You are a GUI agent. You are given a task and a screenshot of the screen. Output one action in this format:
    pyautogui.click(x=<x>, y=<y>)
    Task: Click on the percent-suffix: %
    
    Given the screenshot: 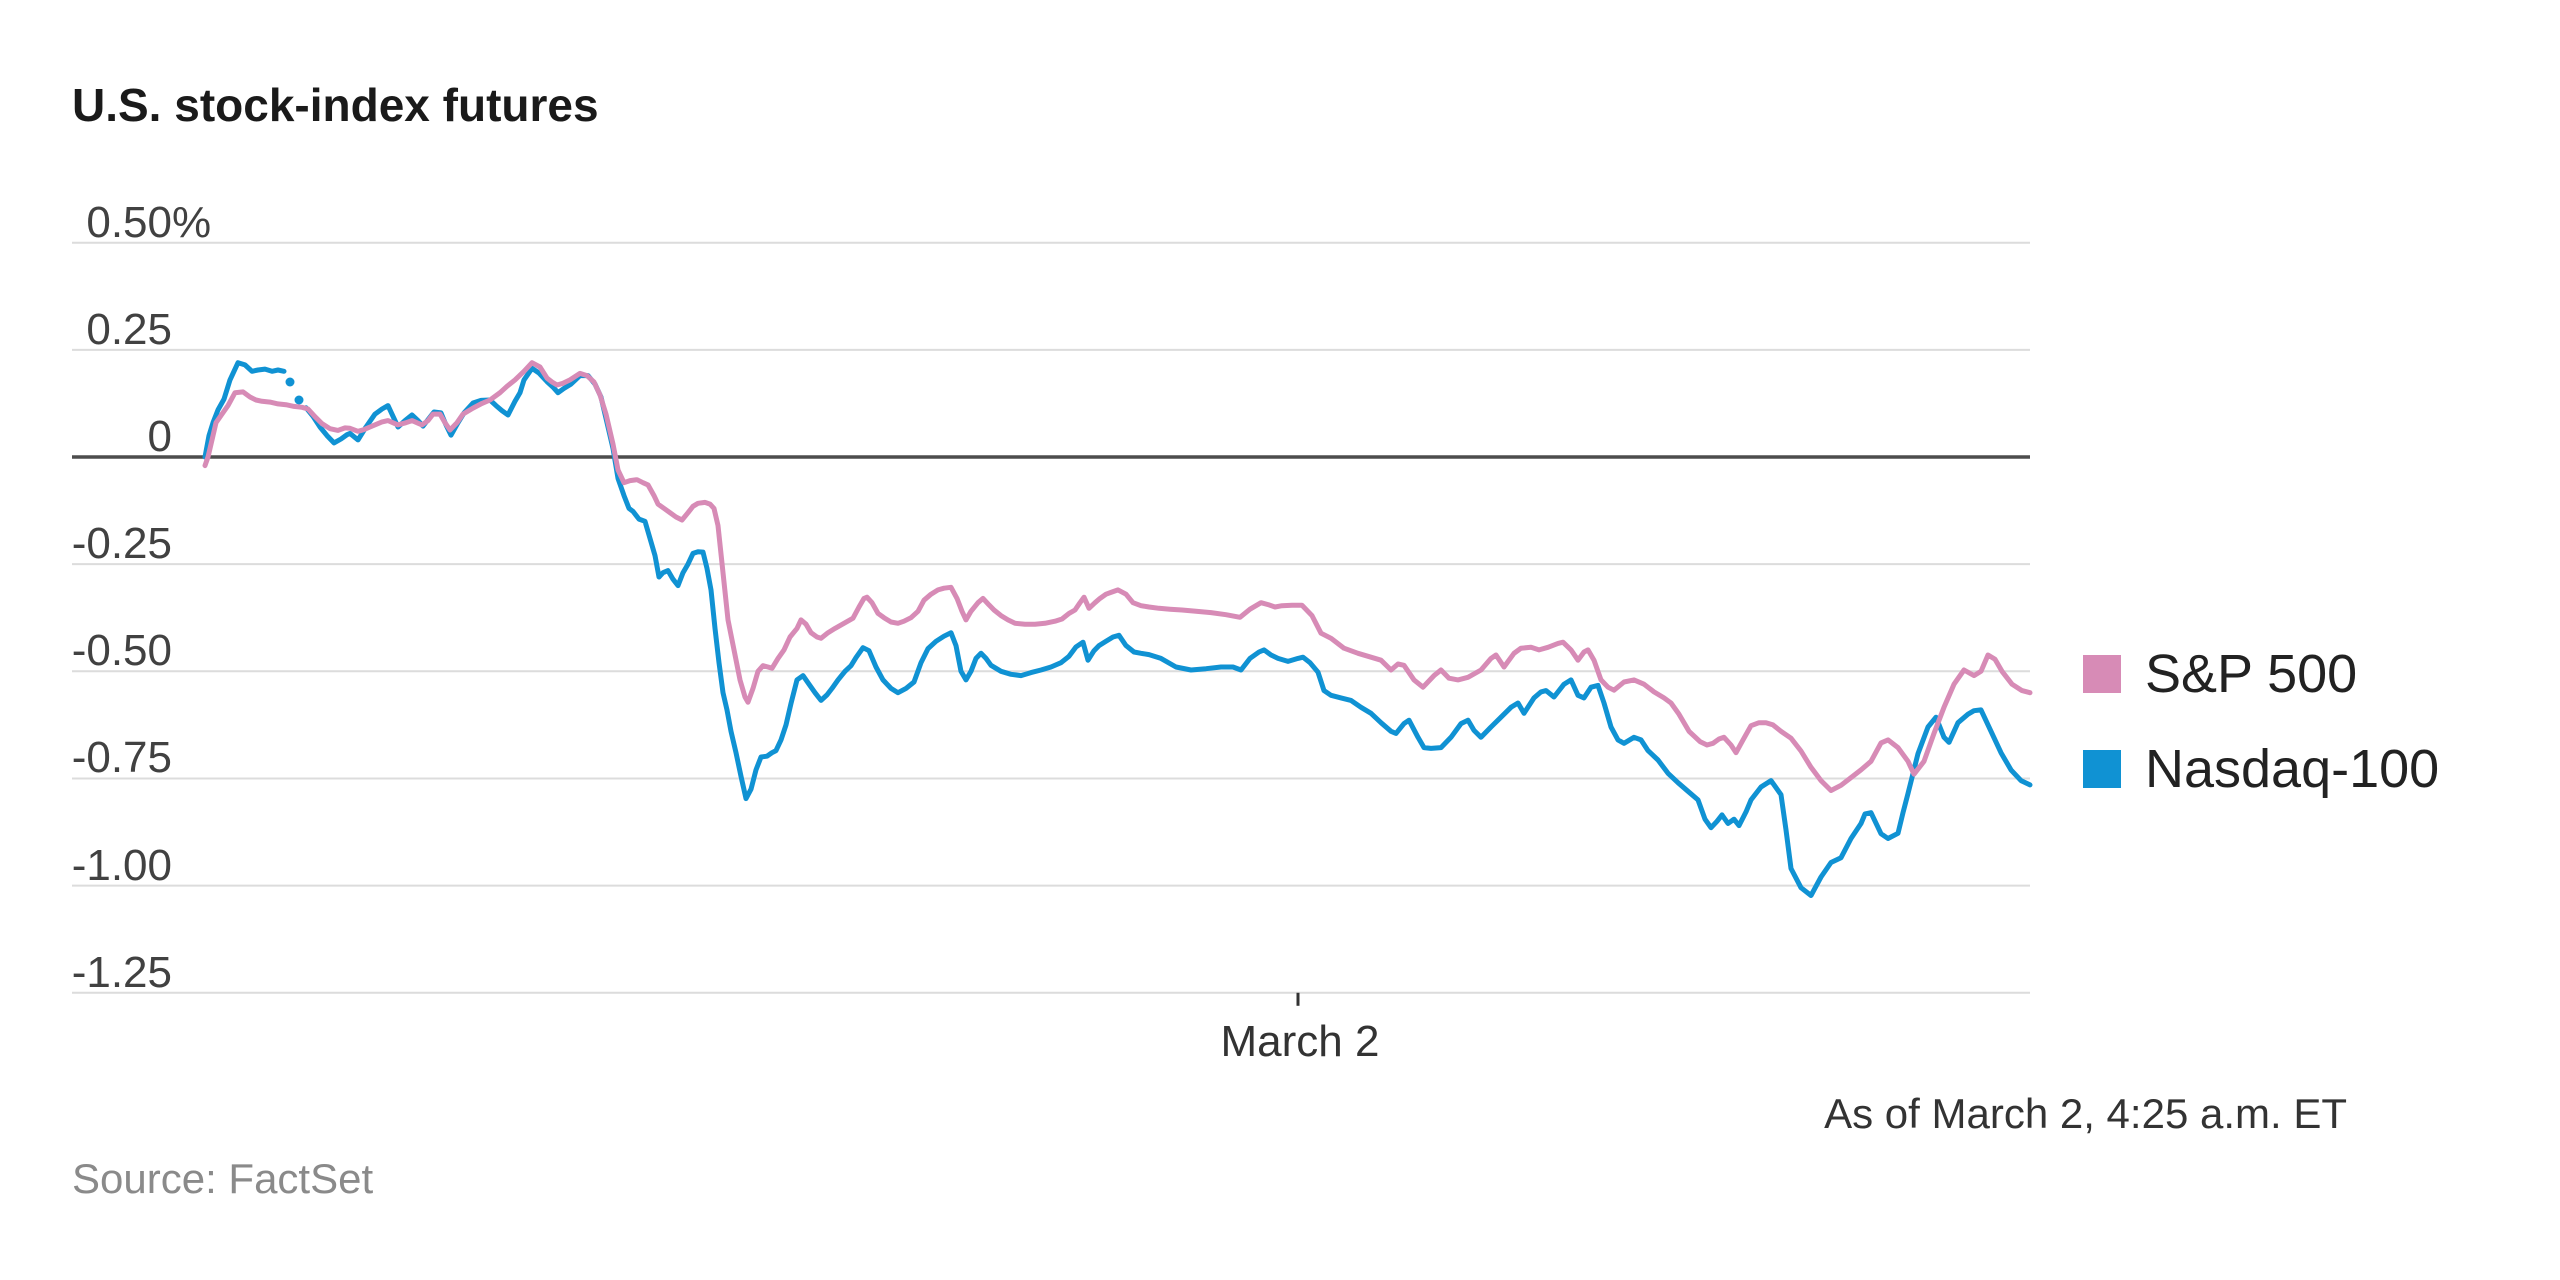 What is the action you would take?
    pyautogui.click(x=192, y=222)
    